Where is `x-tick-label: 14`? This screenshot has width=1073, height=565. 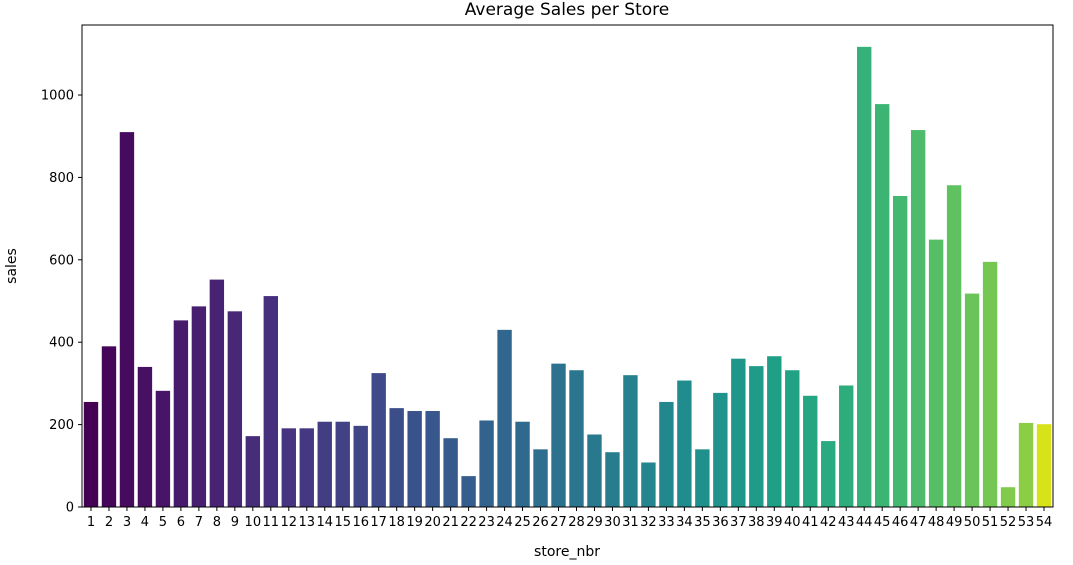 x-tick-label: 14 is located at coordinates (324, 522).